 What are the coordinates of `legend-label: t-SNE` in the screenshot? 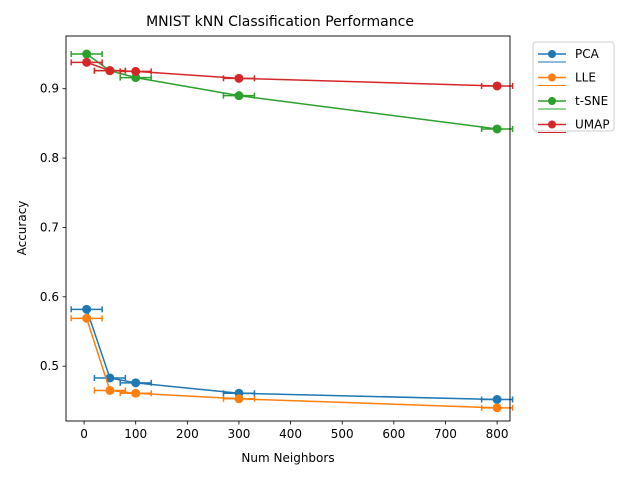 It's located at (591, 101).